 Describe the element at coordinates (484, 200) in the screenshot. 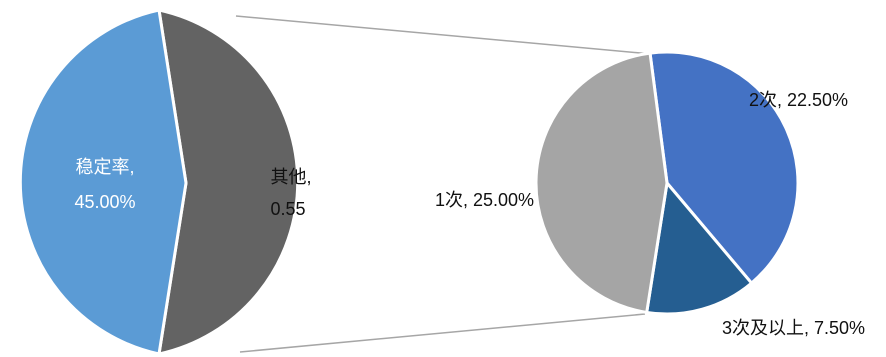

I see `secondary-slice-label-1x: 1次, 25.00%` at that location.